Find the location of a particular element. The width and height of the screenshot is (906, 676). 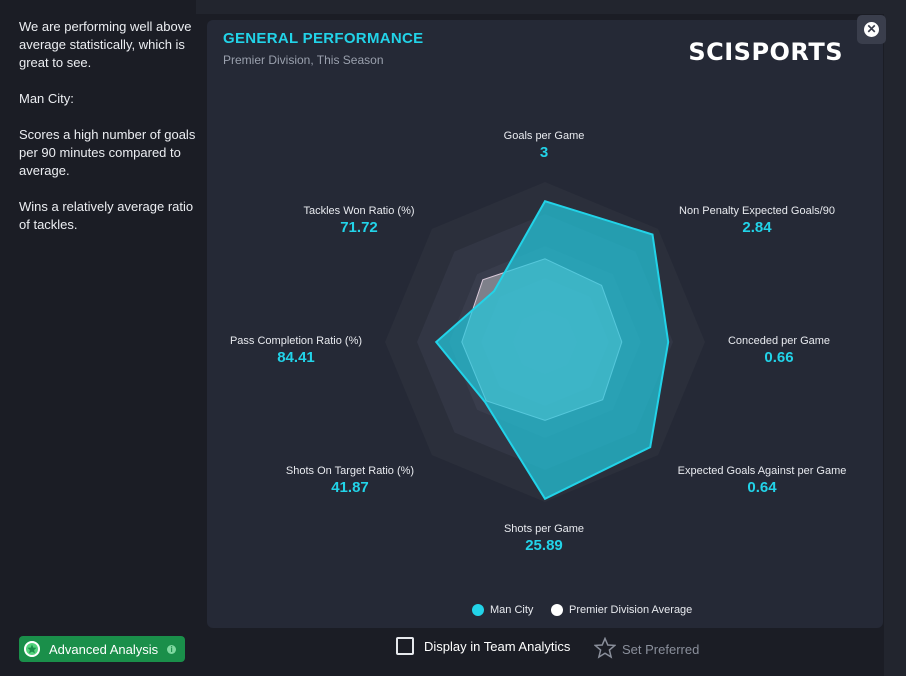

metric-value: 2.84 is located at coordinates (757, 227).